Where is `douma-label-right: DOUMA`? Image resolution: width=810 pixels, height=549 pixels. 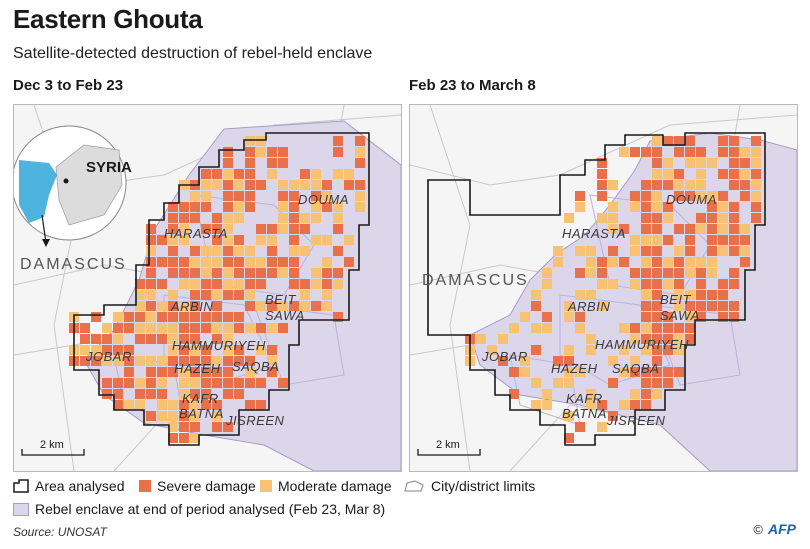 douma-label-right: DOUMA is located at coordinates (691, 199).